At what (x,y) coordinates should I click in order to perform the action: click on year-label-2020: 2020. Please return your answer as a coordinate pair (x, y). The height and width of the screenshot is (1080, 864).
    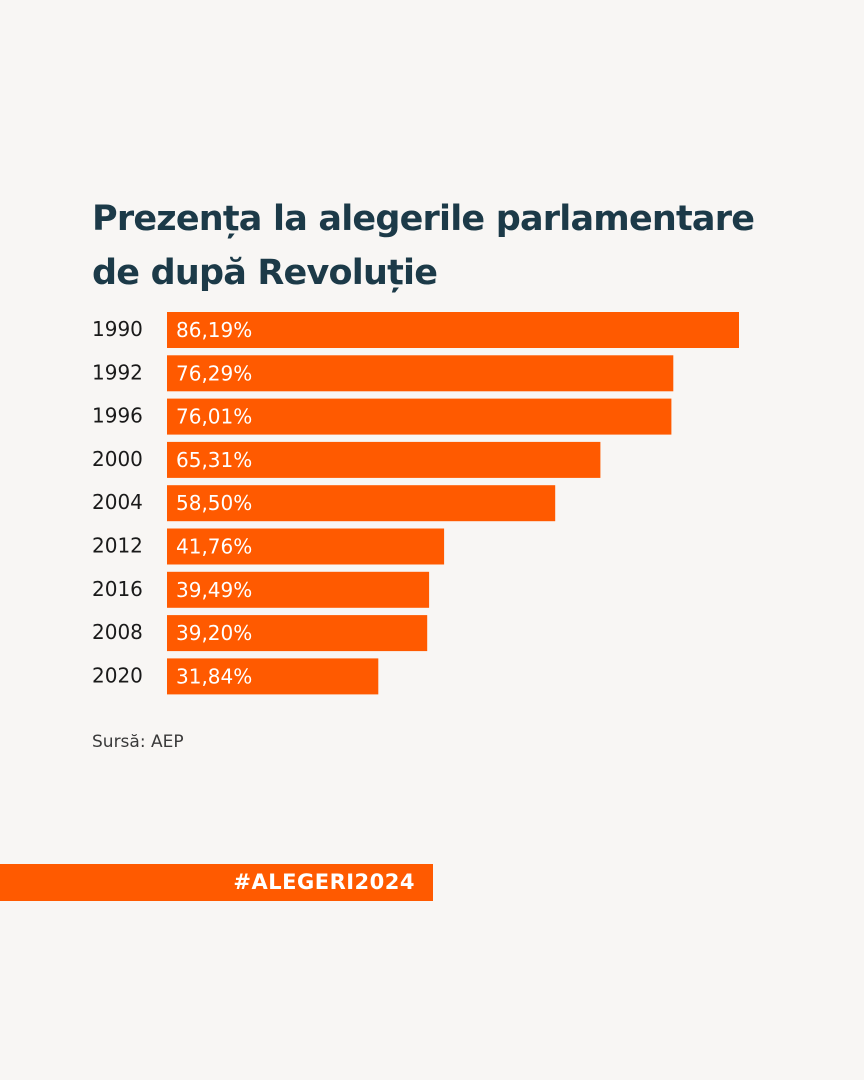
    Looking at the image, I should click on (117, 675).